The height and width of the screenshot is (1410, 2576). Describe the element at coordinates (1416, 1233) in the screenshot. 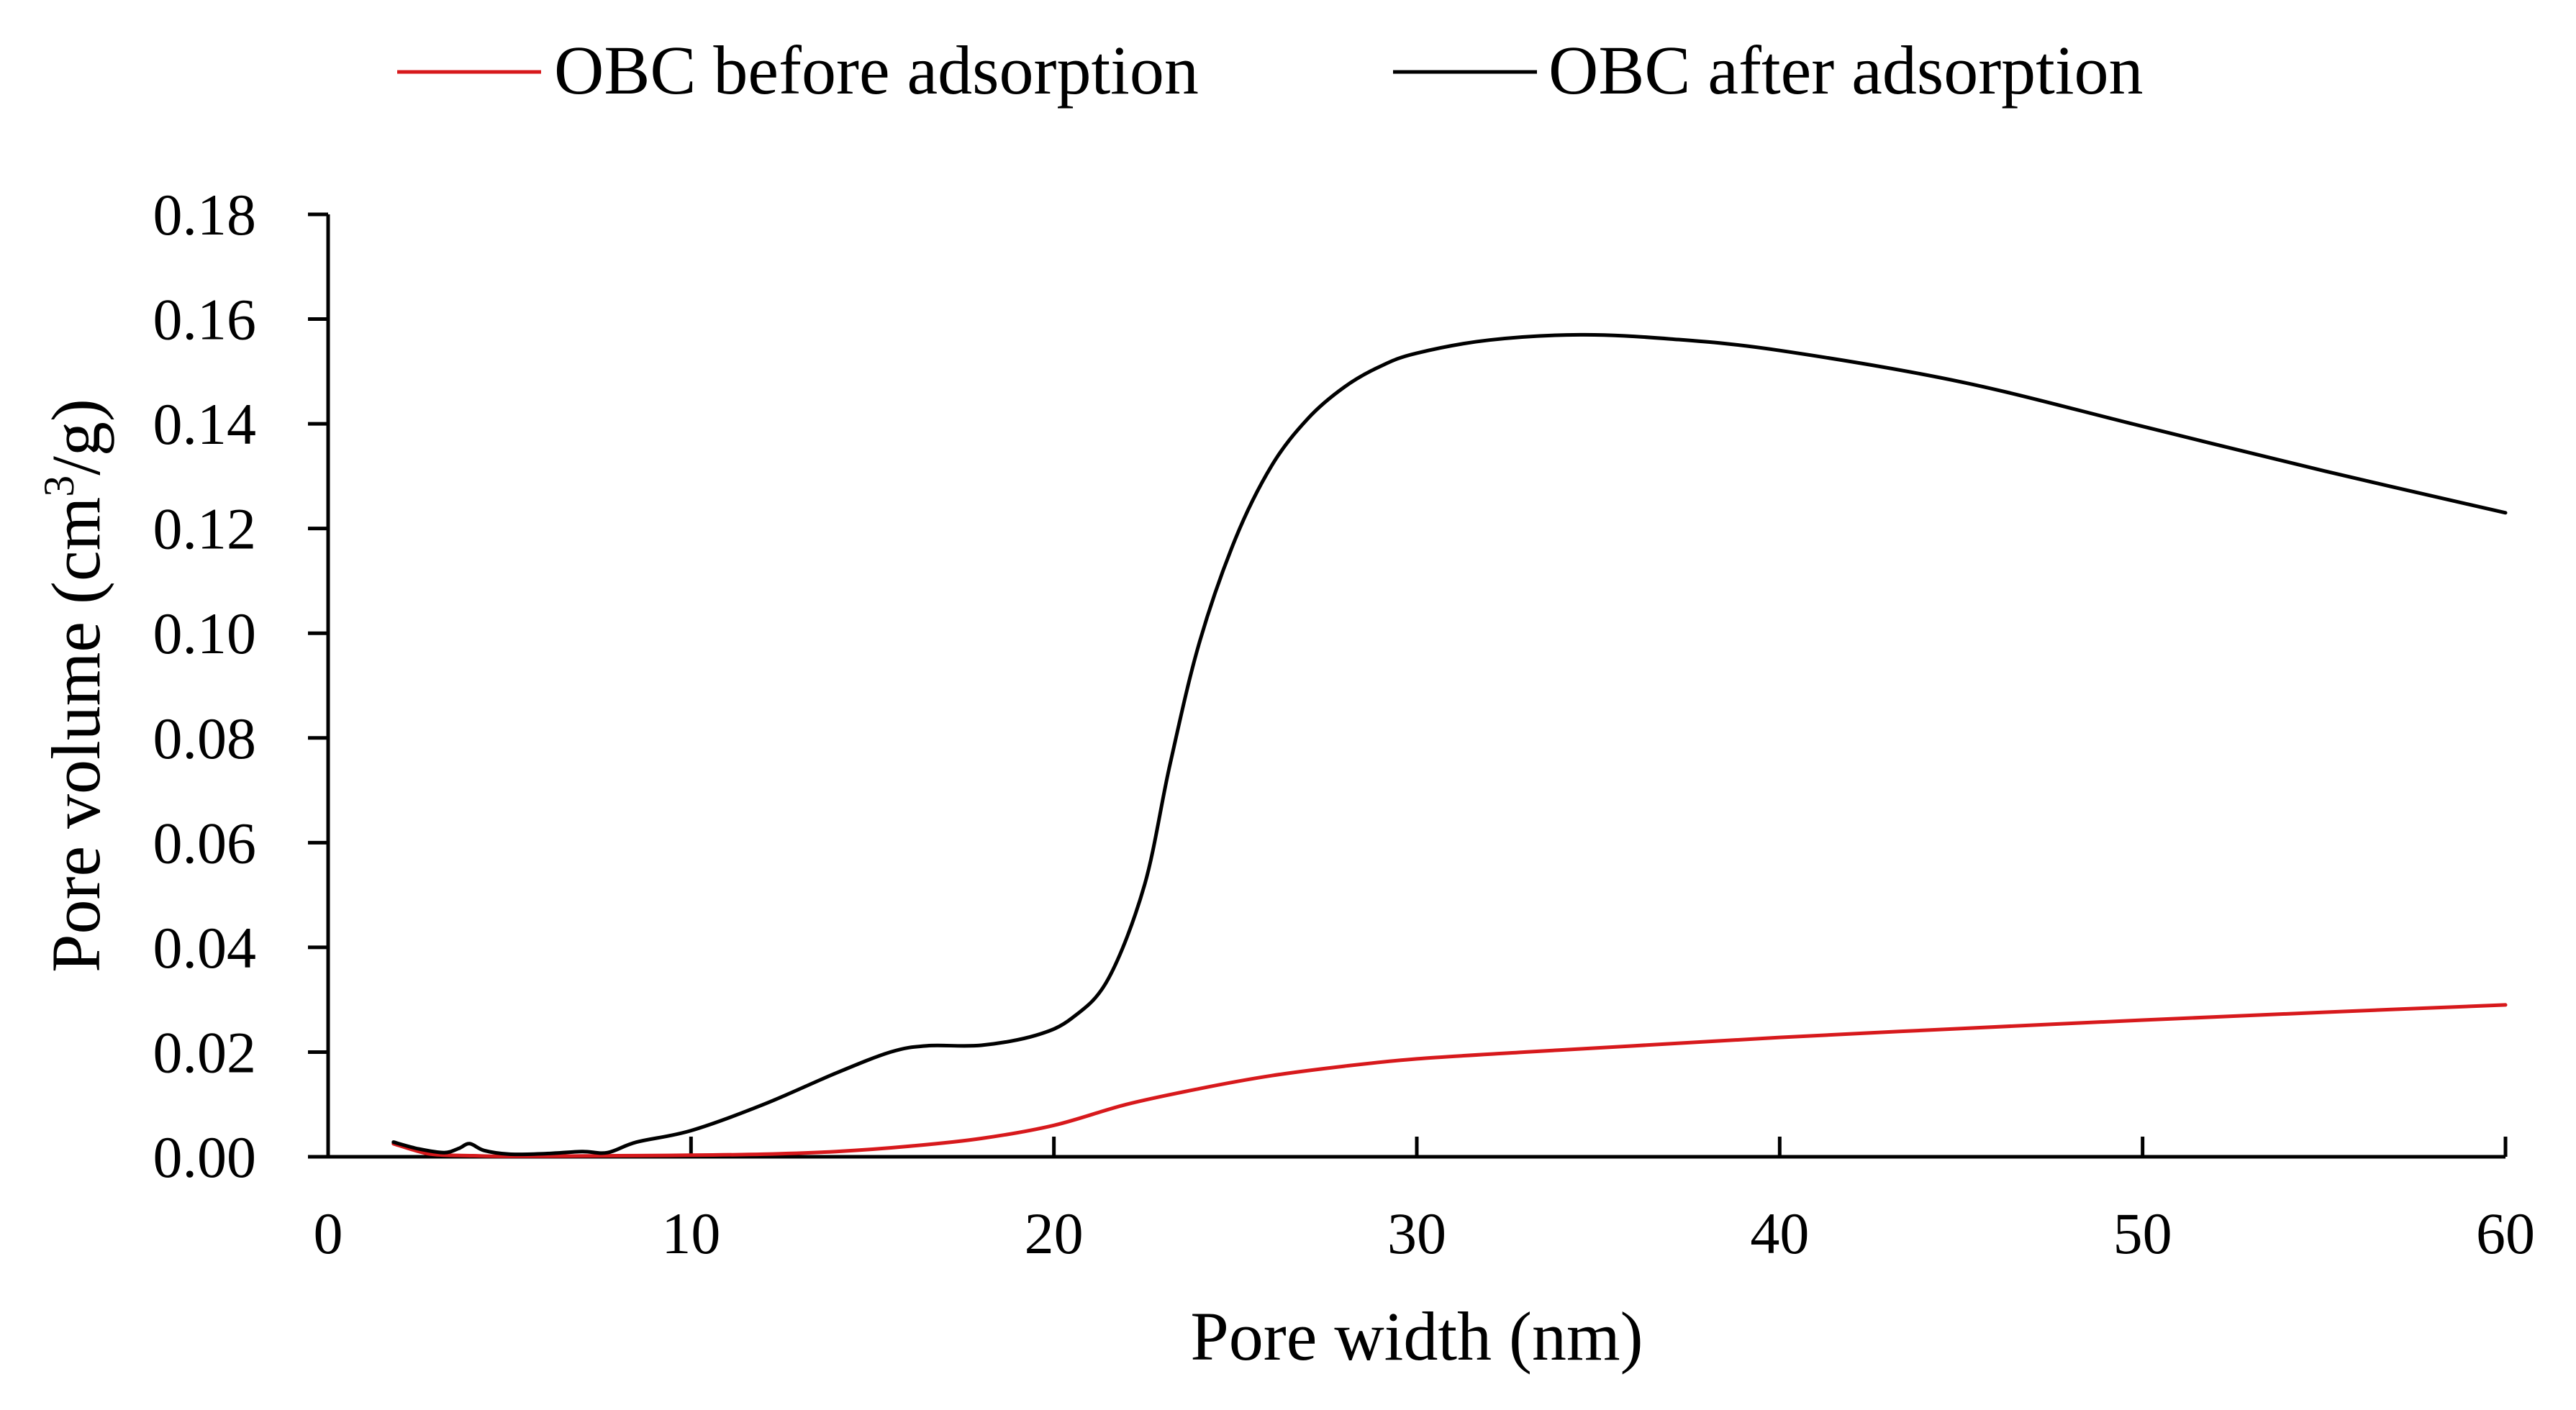

I see `x-tick-label: 30` at that location.